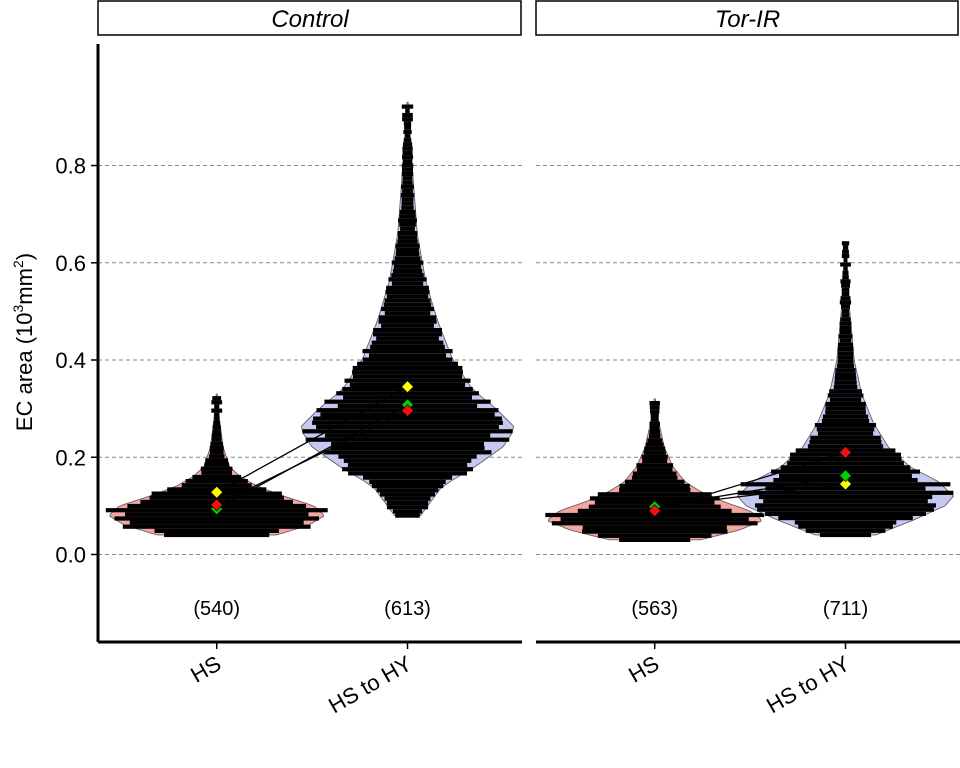  Describe the element at coordinates (70, 457) in the screenshot. I see `y-tick-label: 0.2` at that location.